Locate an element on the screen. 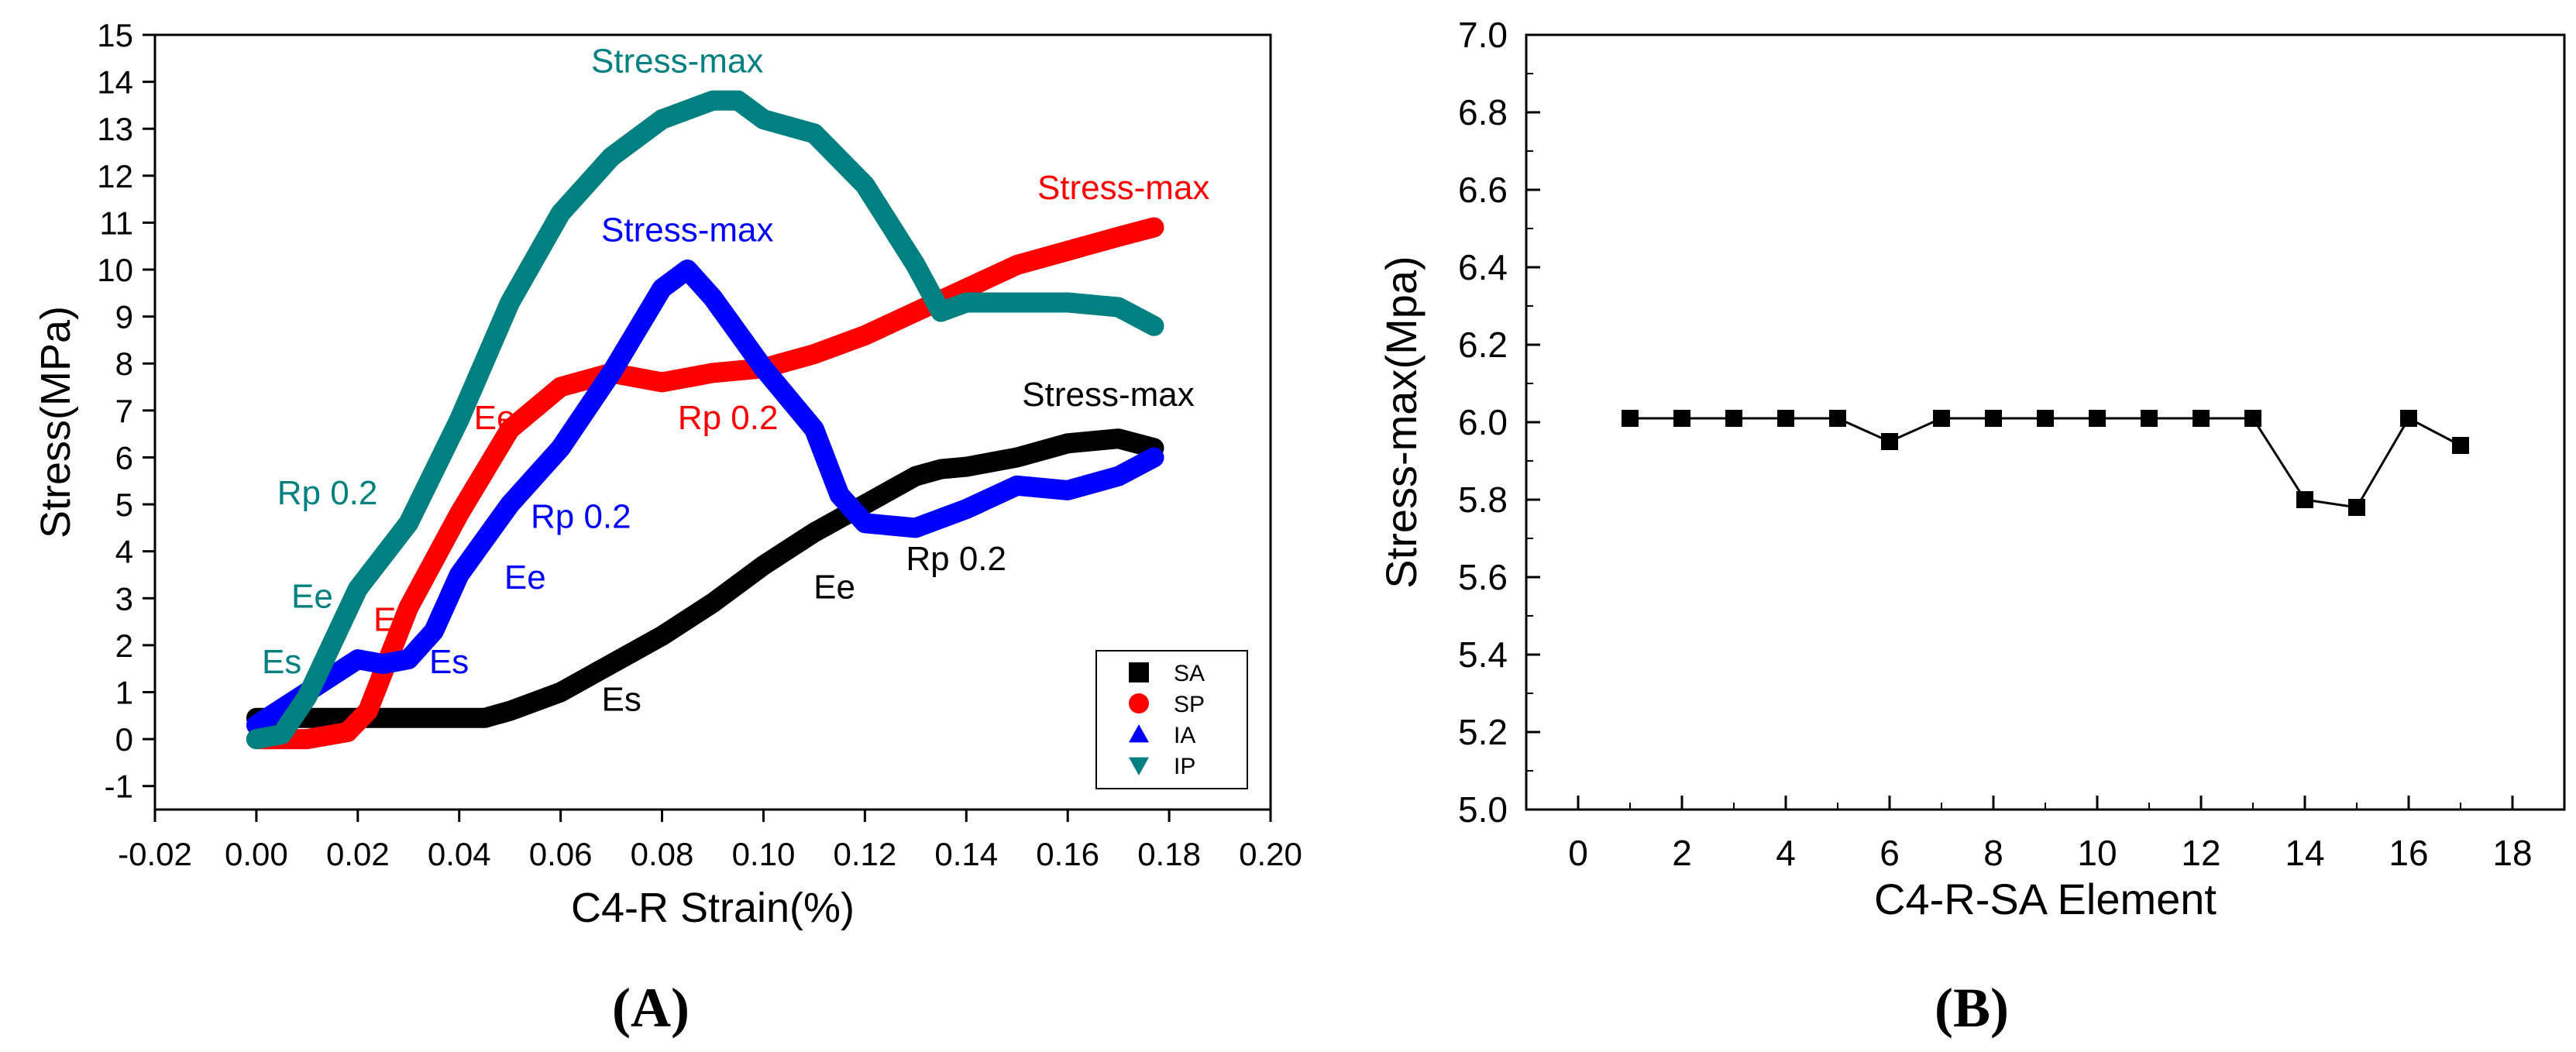  panel-b-x-tick-label: 12 is located at coordinates (2200, 853).